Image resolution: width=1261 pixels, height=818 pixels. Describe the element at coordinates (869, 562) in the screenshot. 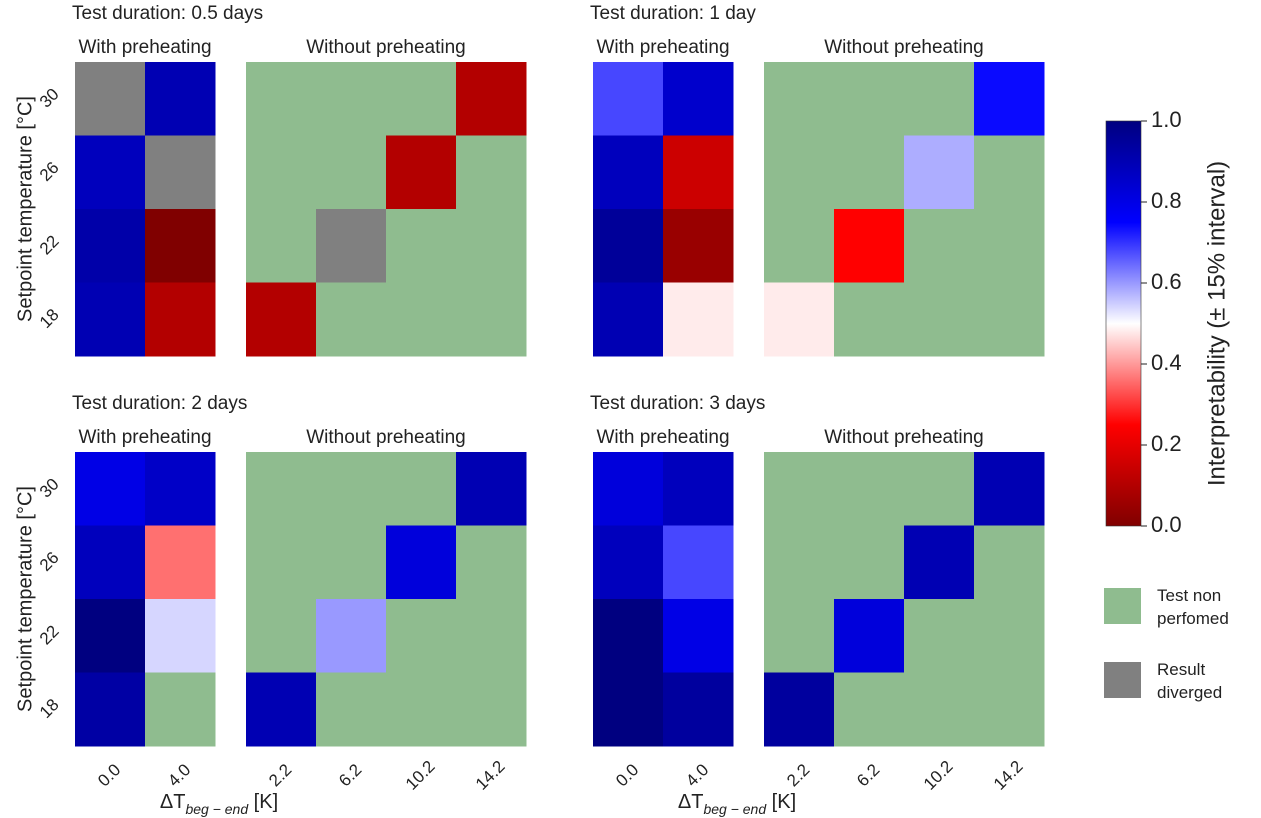

I see `cell-nopreheat-r1-c1` at that location.